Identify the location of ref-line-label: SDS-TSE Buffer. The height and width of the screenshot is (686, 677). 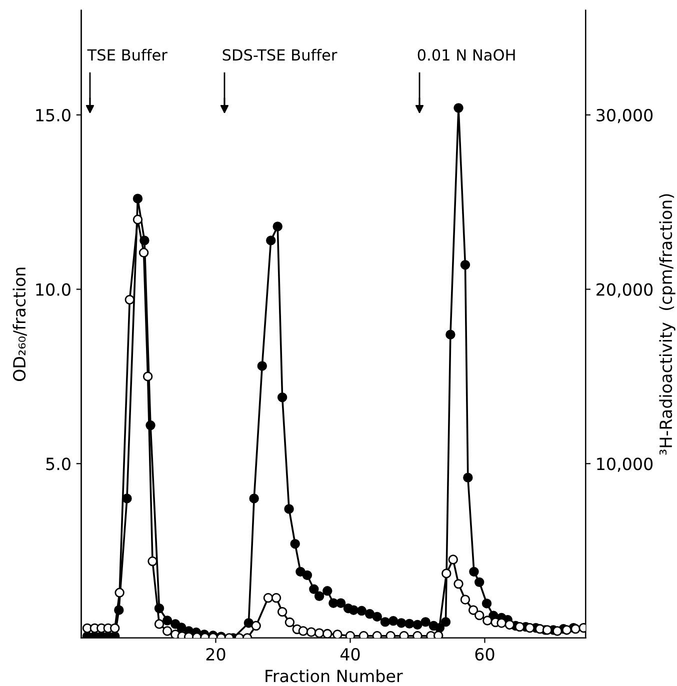
(280, 54).